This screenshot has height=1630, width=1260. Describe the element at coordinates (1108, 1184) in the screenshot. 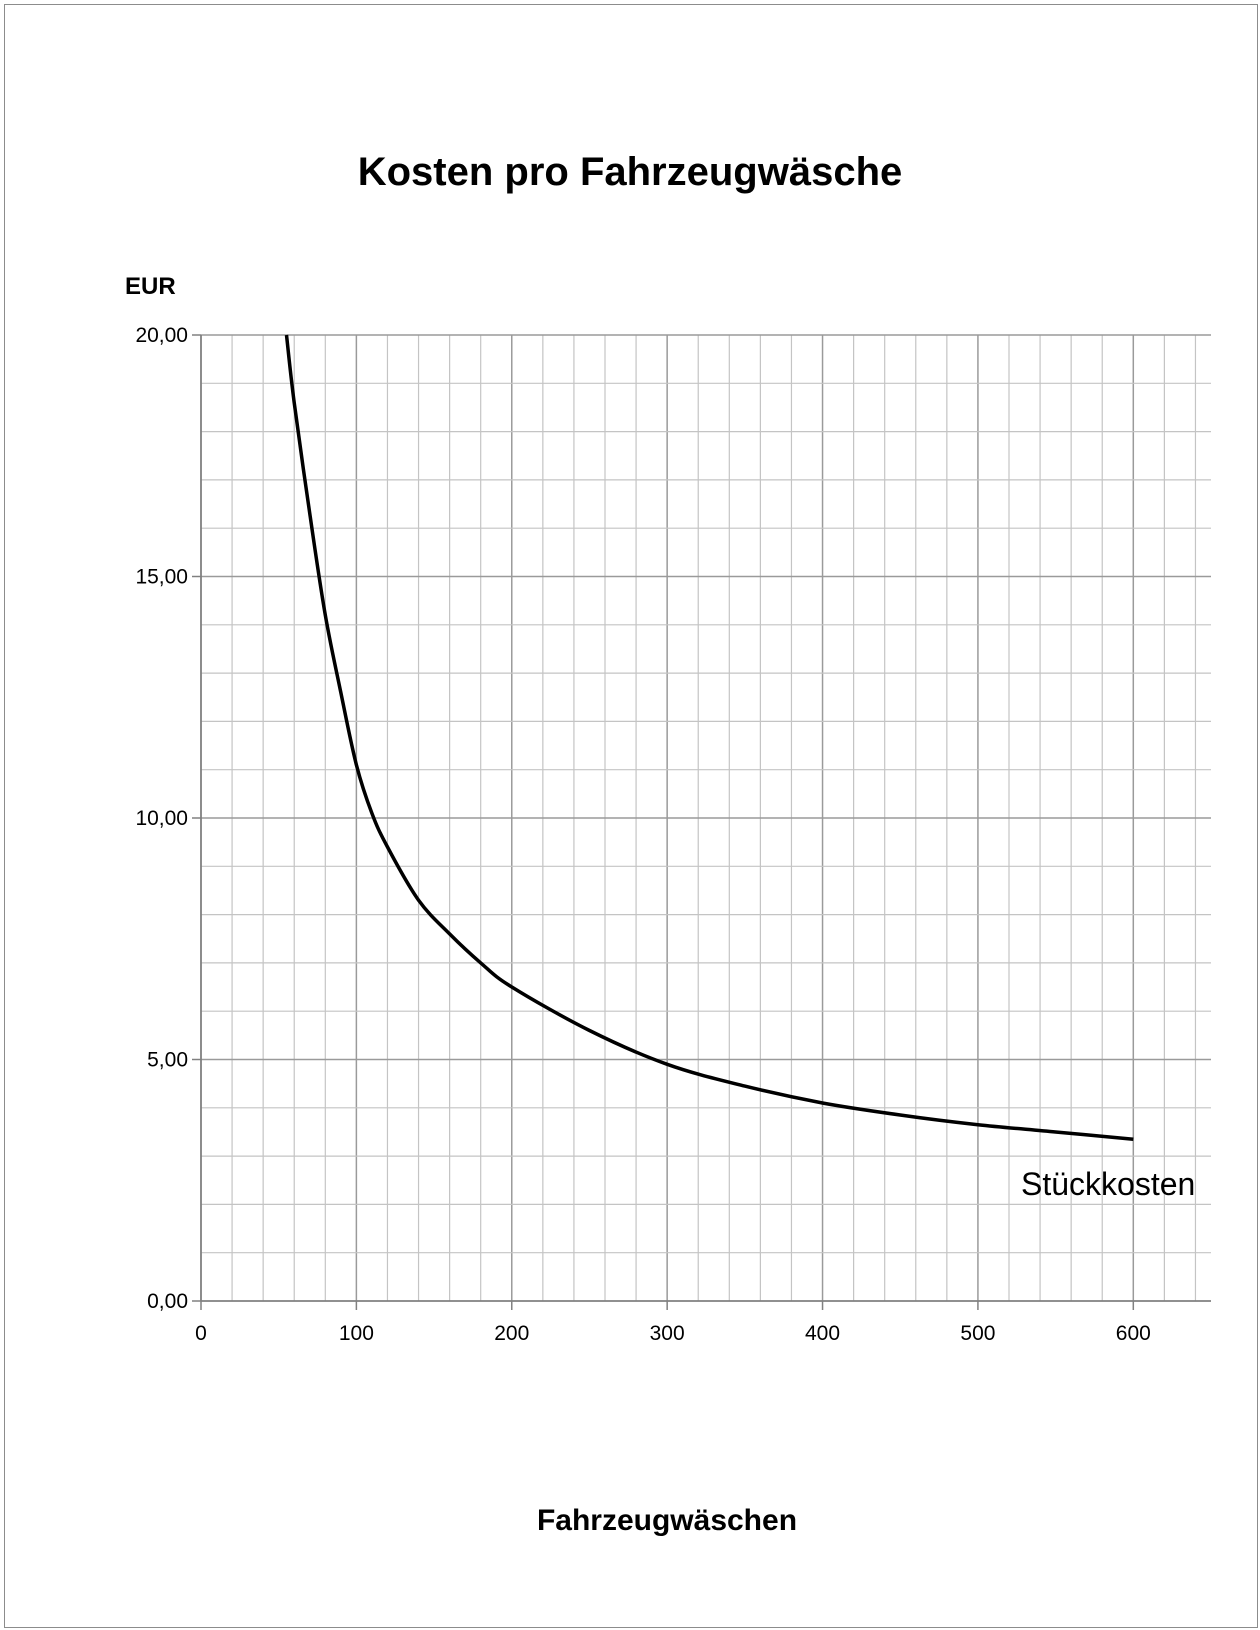

I see `series-label-stueckkosten: Stückkosten` at that location.